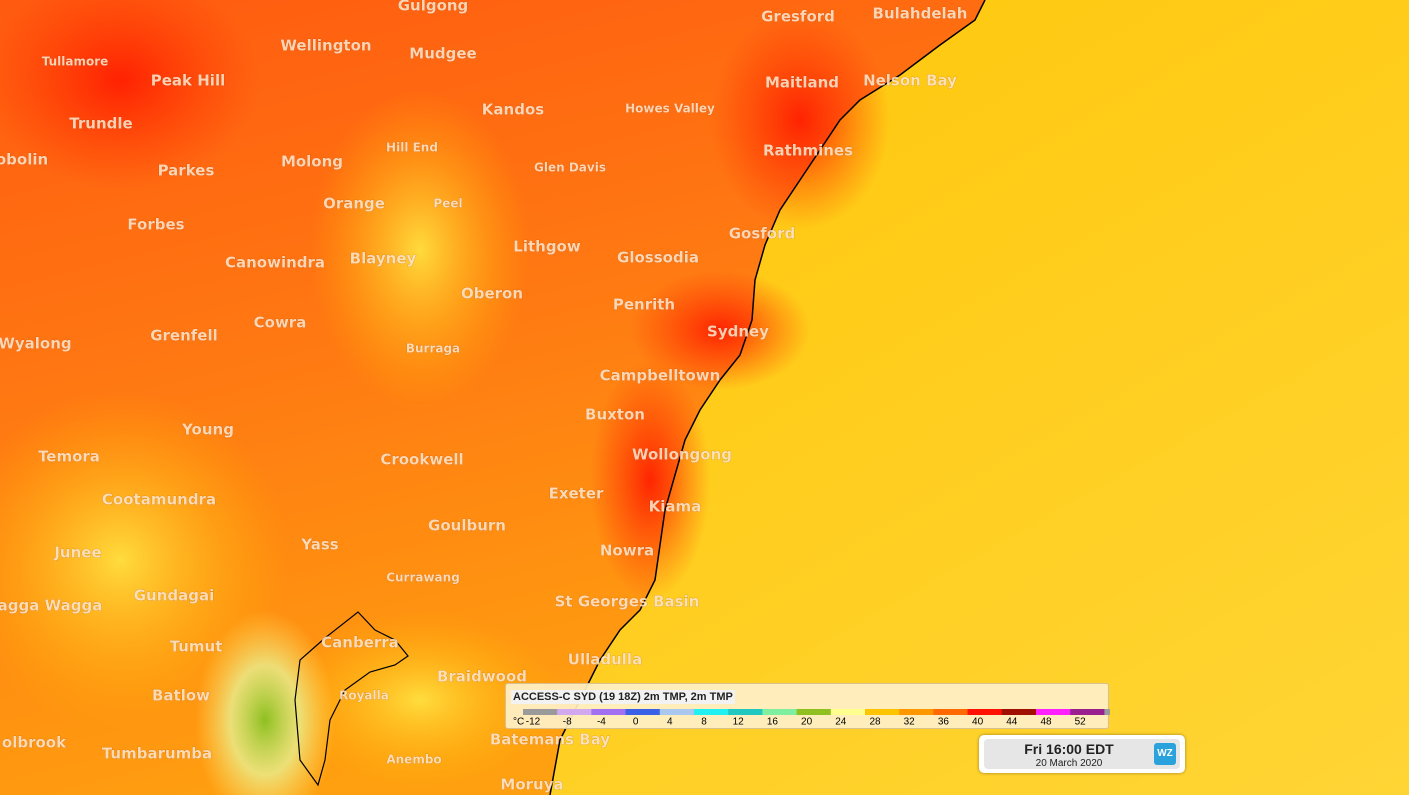 Image resolution: width=1409 pixels, height=795 pixels. I want to click on place-label: Cootamundra, so click(159, 500).